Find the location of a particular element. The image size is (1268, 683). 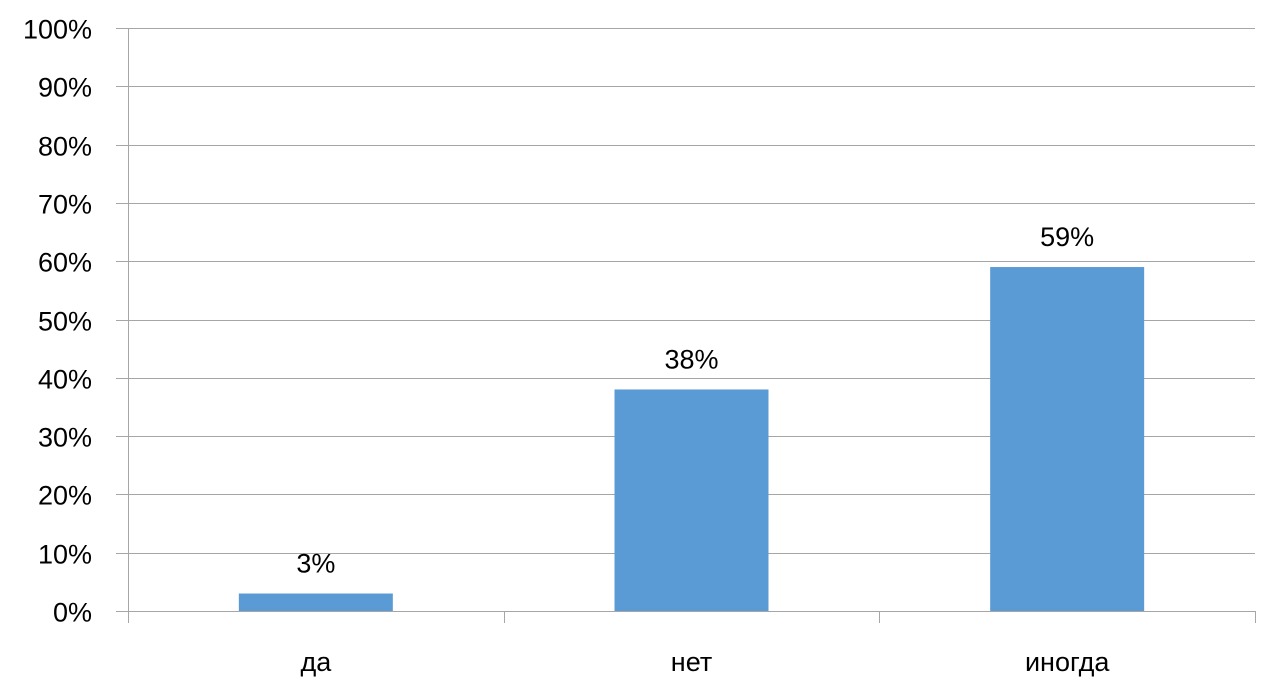

x-tick-labels: да нет иногда is located at coordinates (705, 662).